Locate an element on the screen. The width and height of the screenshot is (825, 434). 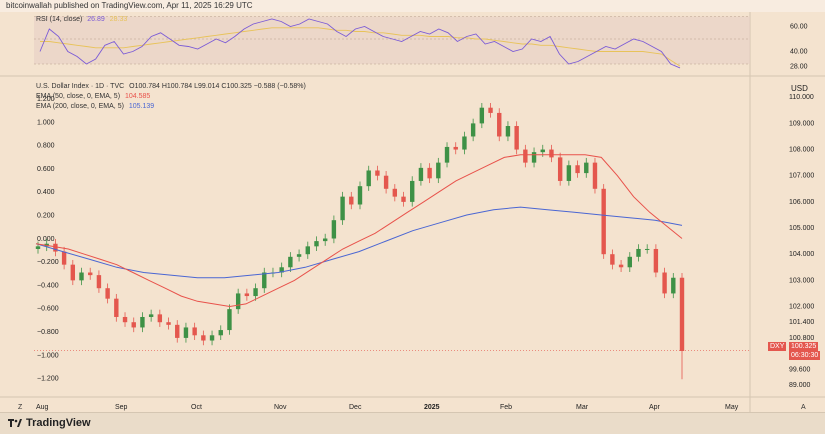
ticker-badge: DXY is located at coordinates (777, 346).